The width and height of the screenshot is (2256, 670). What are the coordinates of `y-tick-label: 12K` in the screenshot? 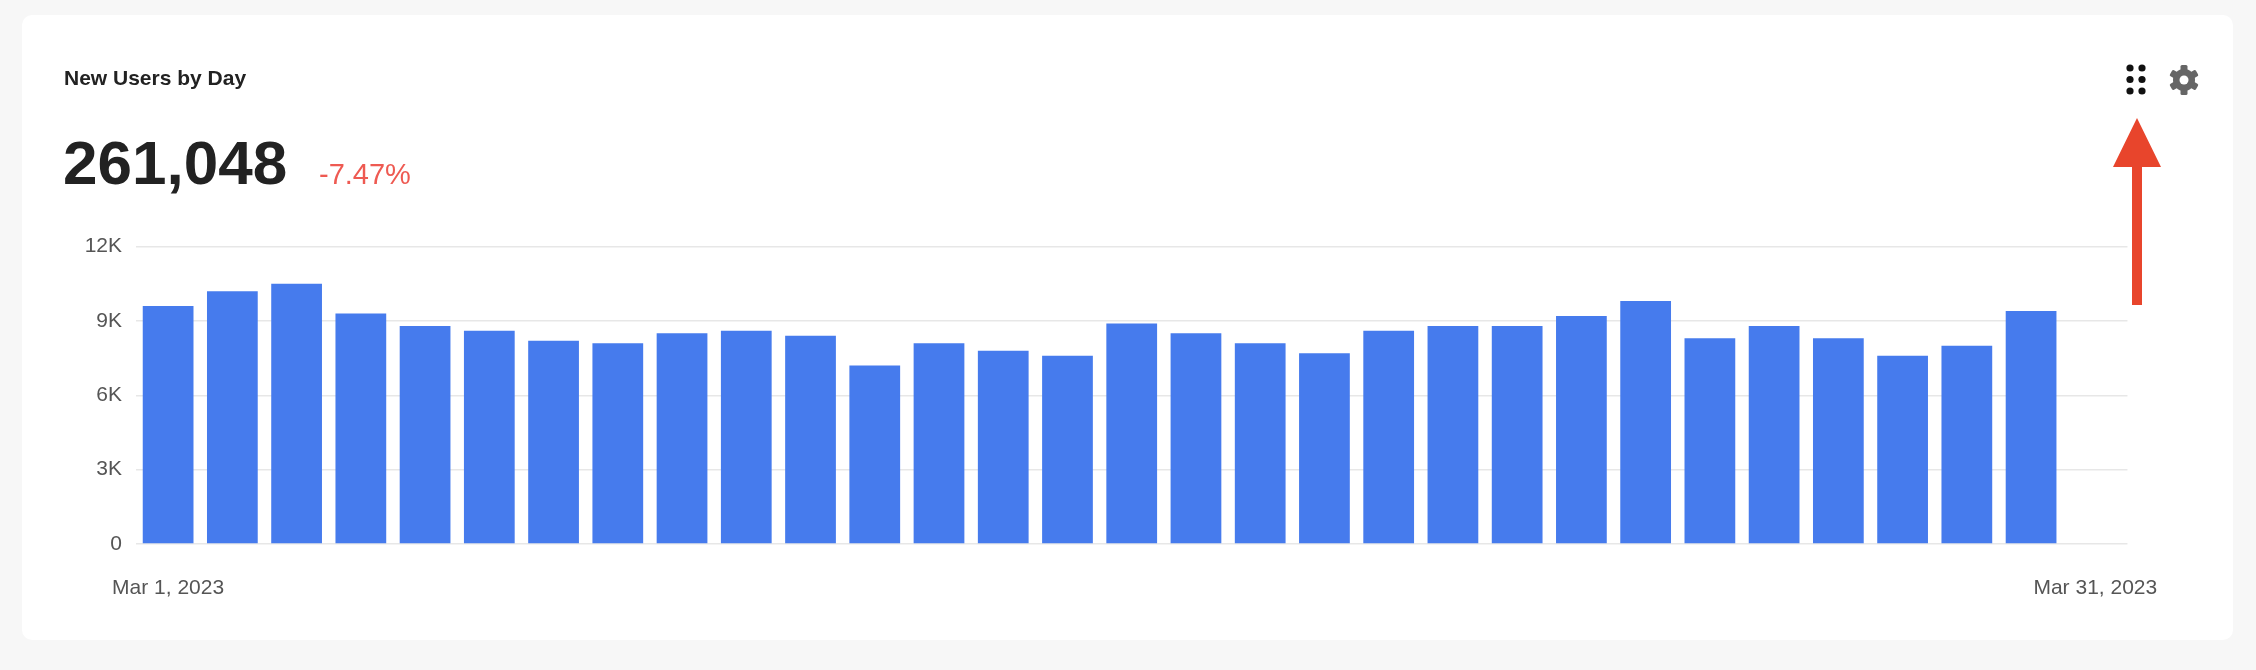 It's located at (103, 245).